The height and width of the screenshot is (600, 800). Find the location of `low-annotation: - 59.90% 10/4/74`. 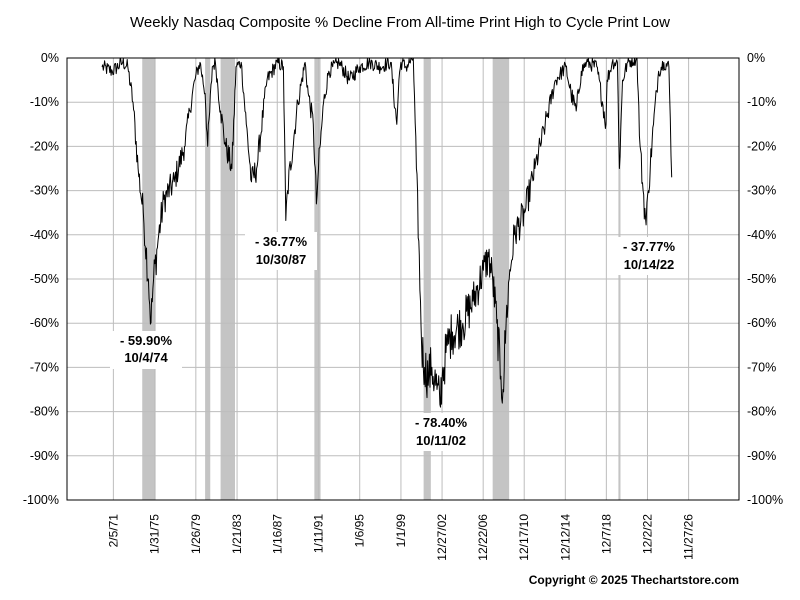

low-annotation: - 59.90% 10/4/74 is located at coordinates (146, 350).